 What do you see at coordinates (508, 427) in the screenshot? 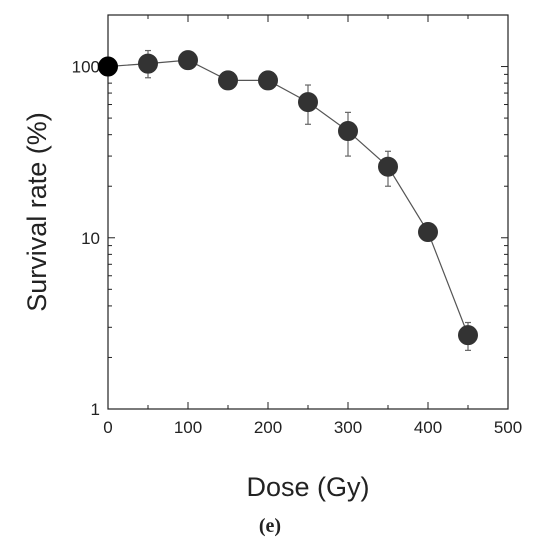
I see `x-tick-label: 500` at bounding box center [508, 427].